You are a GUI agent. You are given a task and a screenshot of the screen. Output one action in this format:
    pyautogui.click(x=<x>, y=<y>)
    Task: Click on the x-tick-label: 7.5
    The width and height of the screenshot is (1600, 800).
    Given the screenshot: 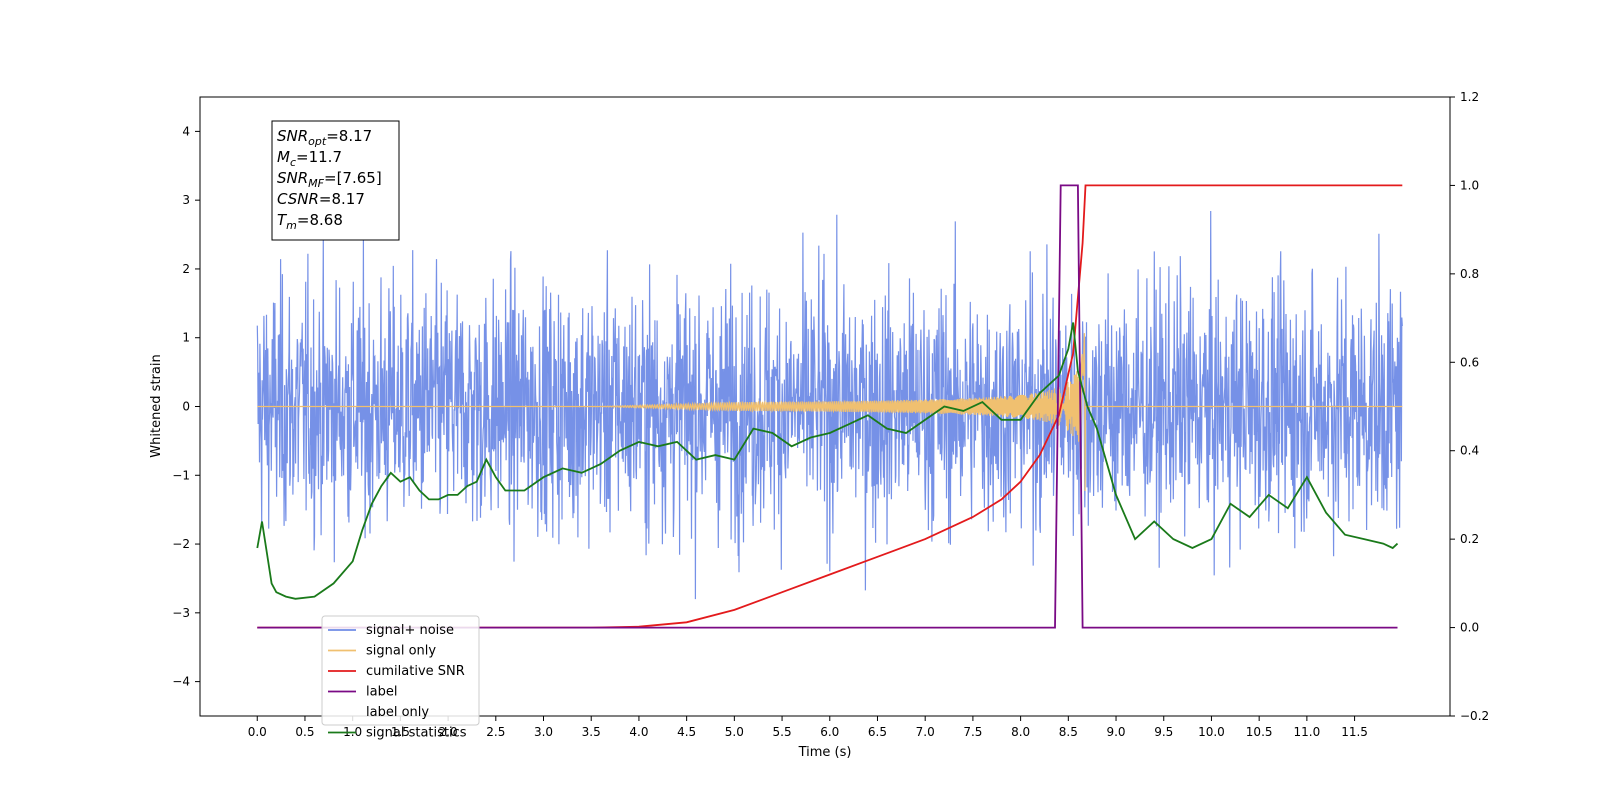 What is the action you would take?
    pyautogui.click(x=972, y=732)
    